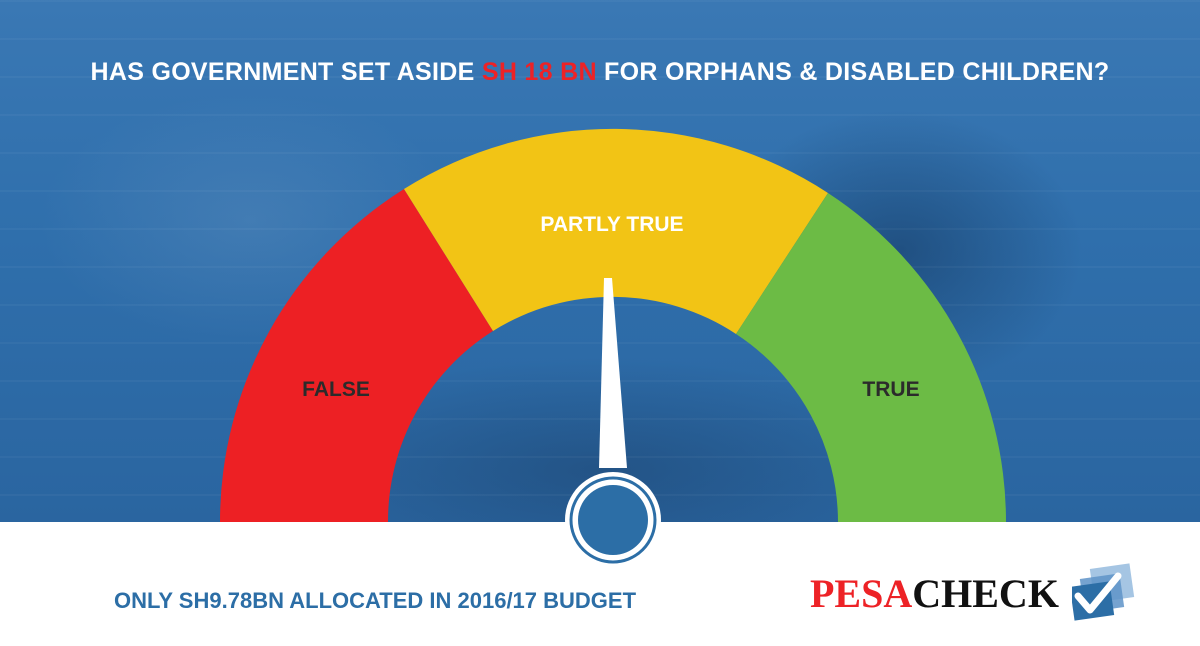 This screenshot has width=1200, height=646. I want to click on gauge-segment-partly-true, so click(616, 231).